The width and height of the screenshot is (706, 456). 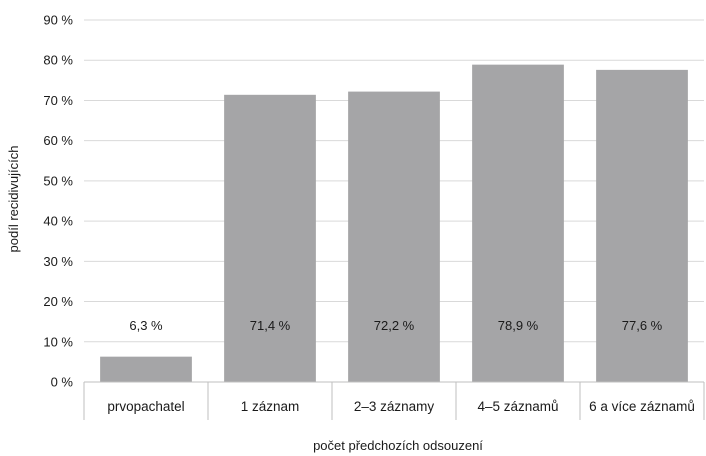 What do you see at coordinates (518, 325) in the screenshot?
I see `data-label: 78,9 %` at bounding box center [518, 325].